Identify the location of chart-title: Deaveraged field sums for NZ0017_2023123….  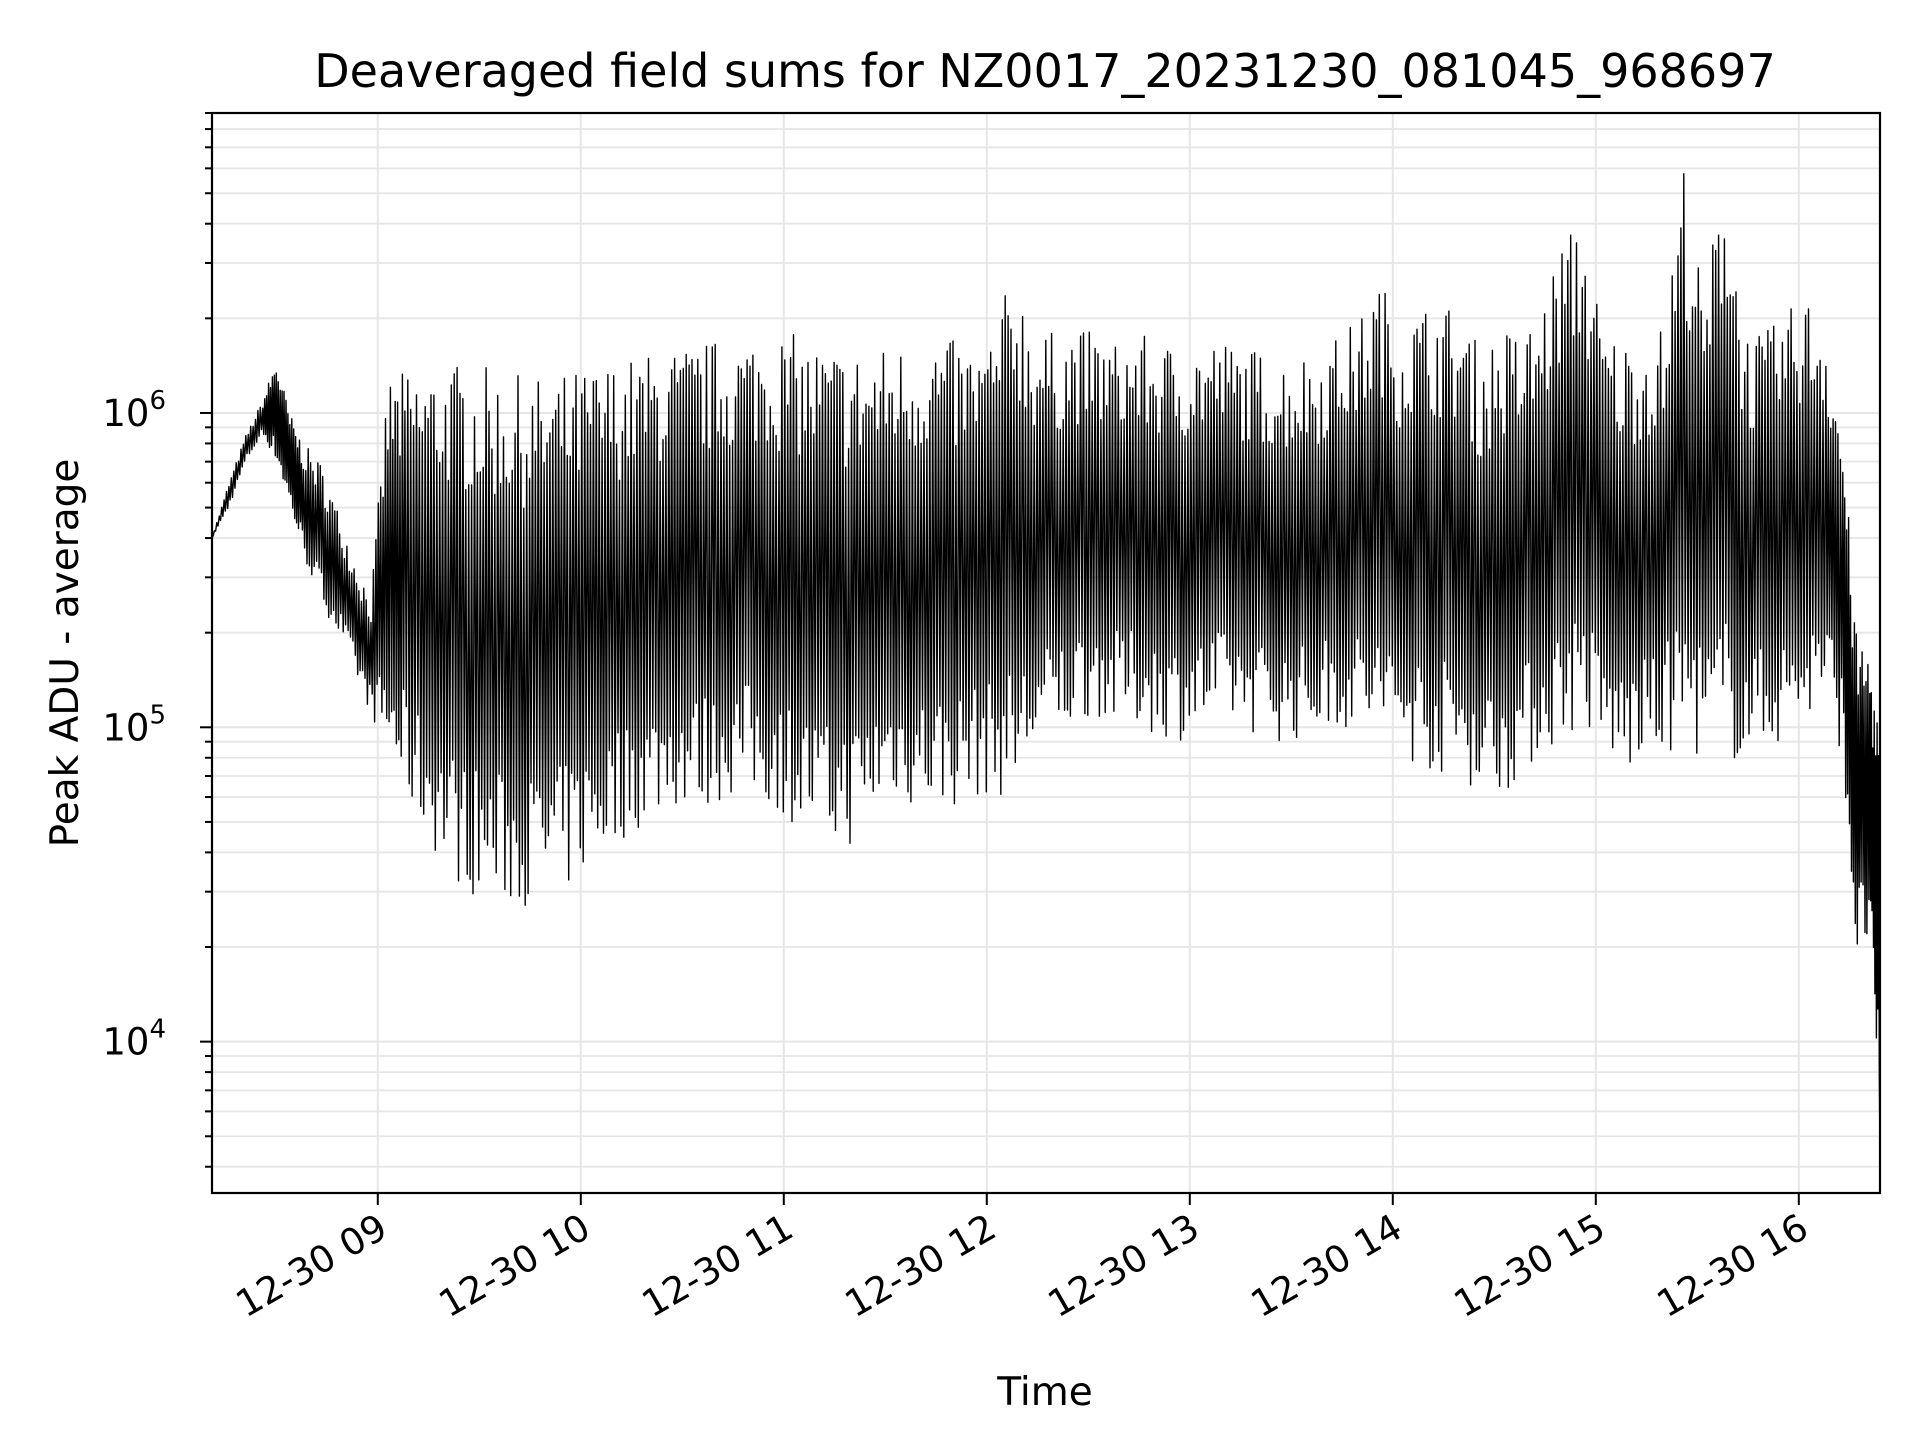
(1044, 71).